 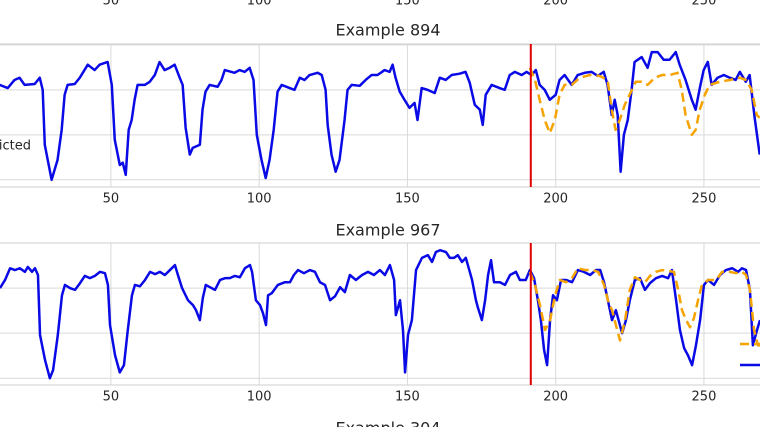 What do you see at coordinates (387, 423) in the screenshot?
I see `chart-title: Example 304` at bounding box center [387, 423].